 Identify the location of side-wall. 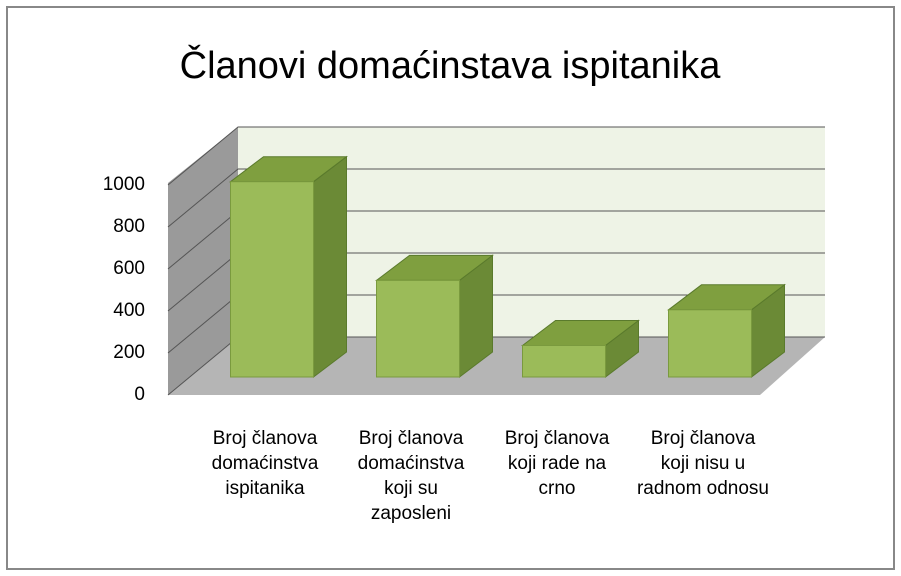
(203, 261).